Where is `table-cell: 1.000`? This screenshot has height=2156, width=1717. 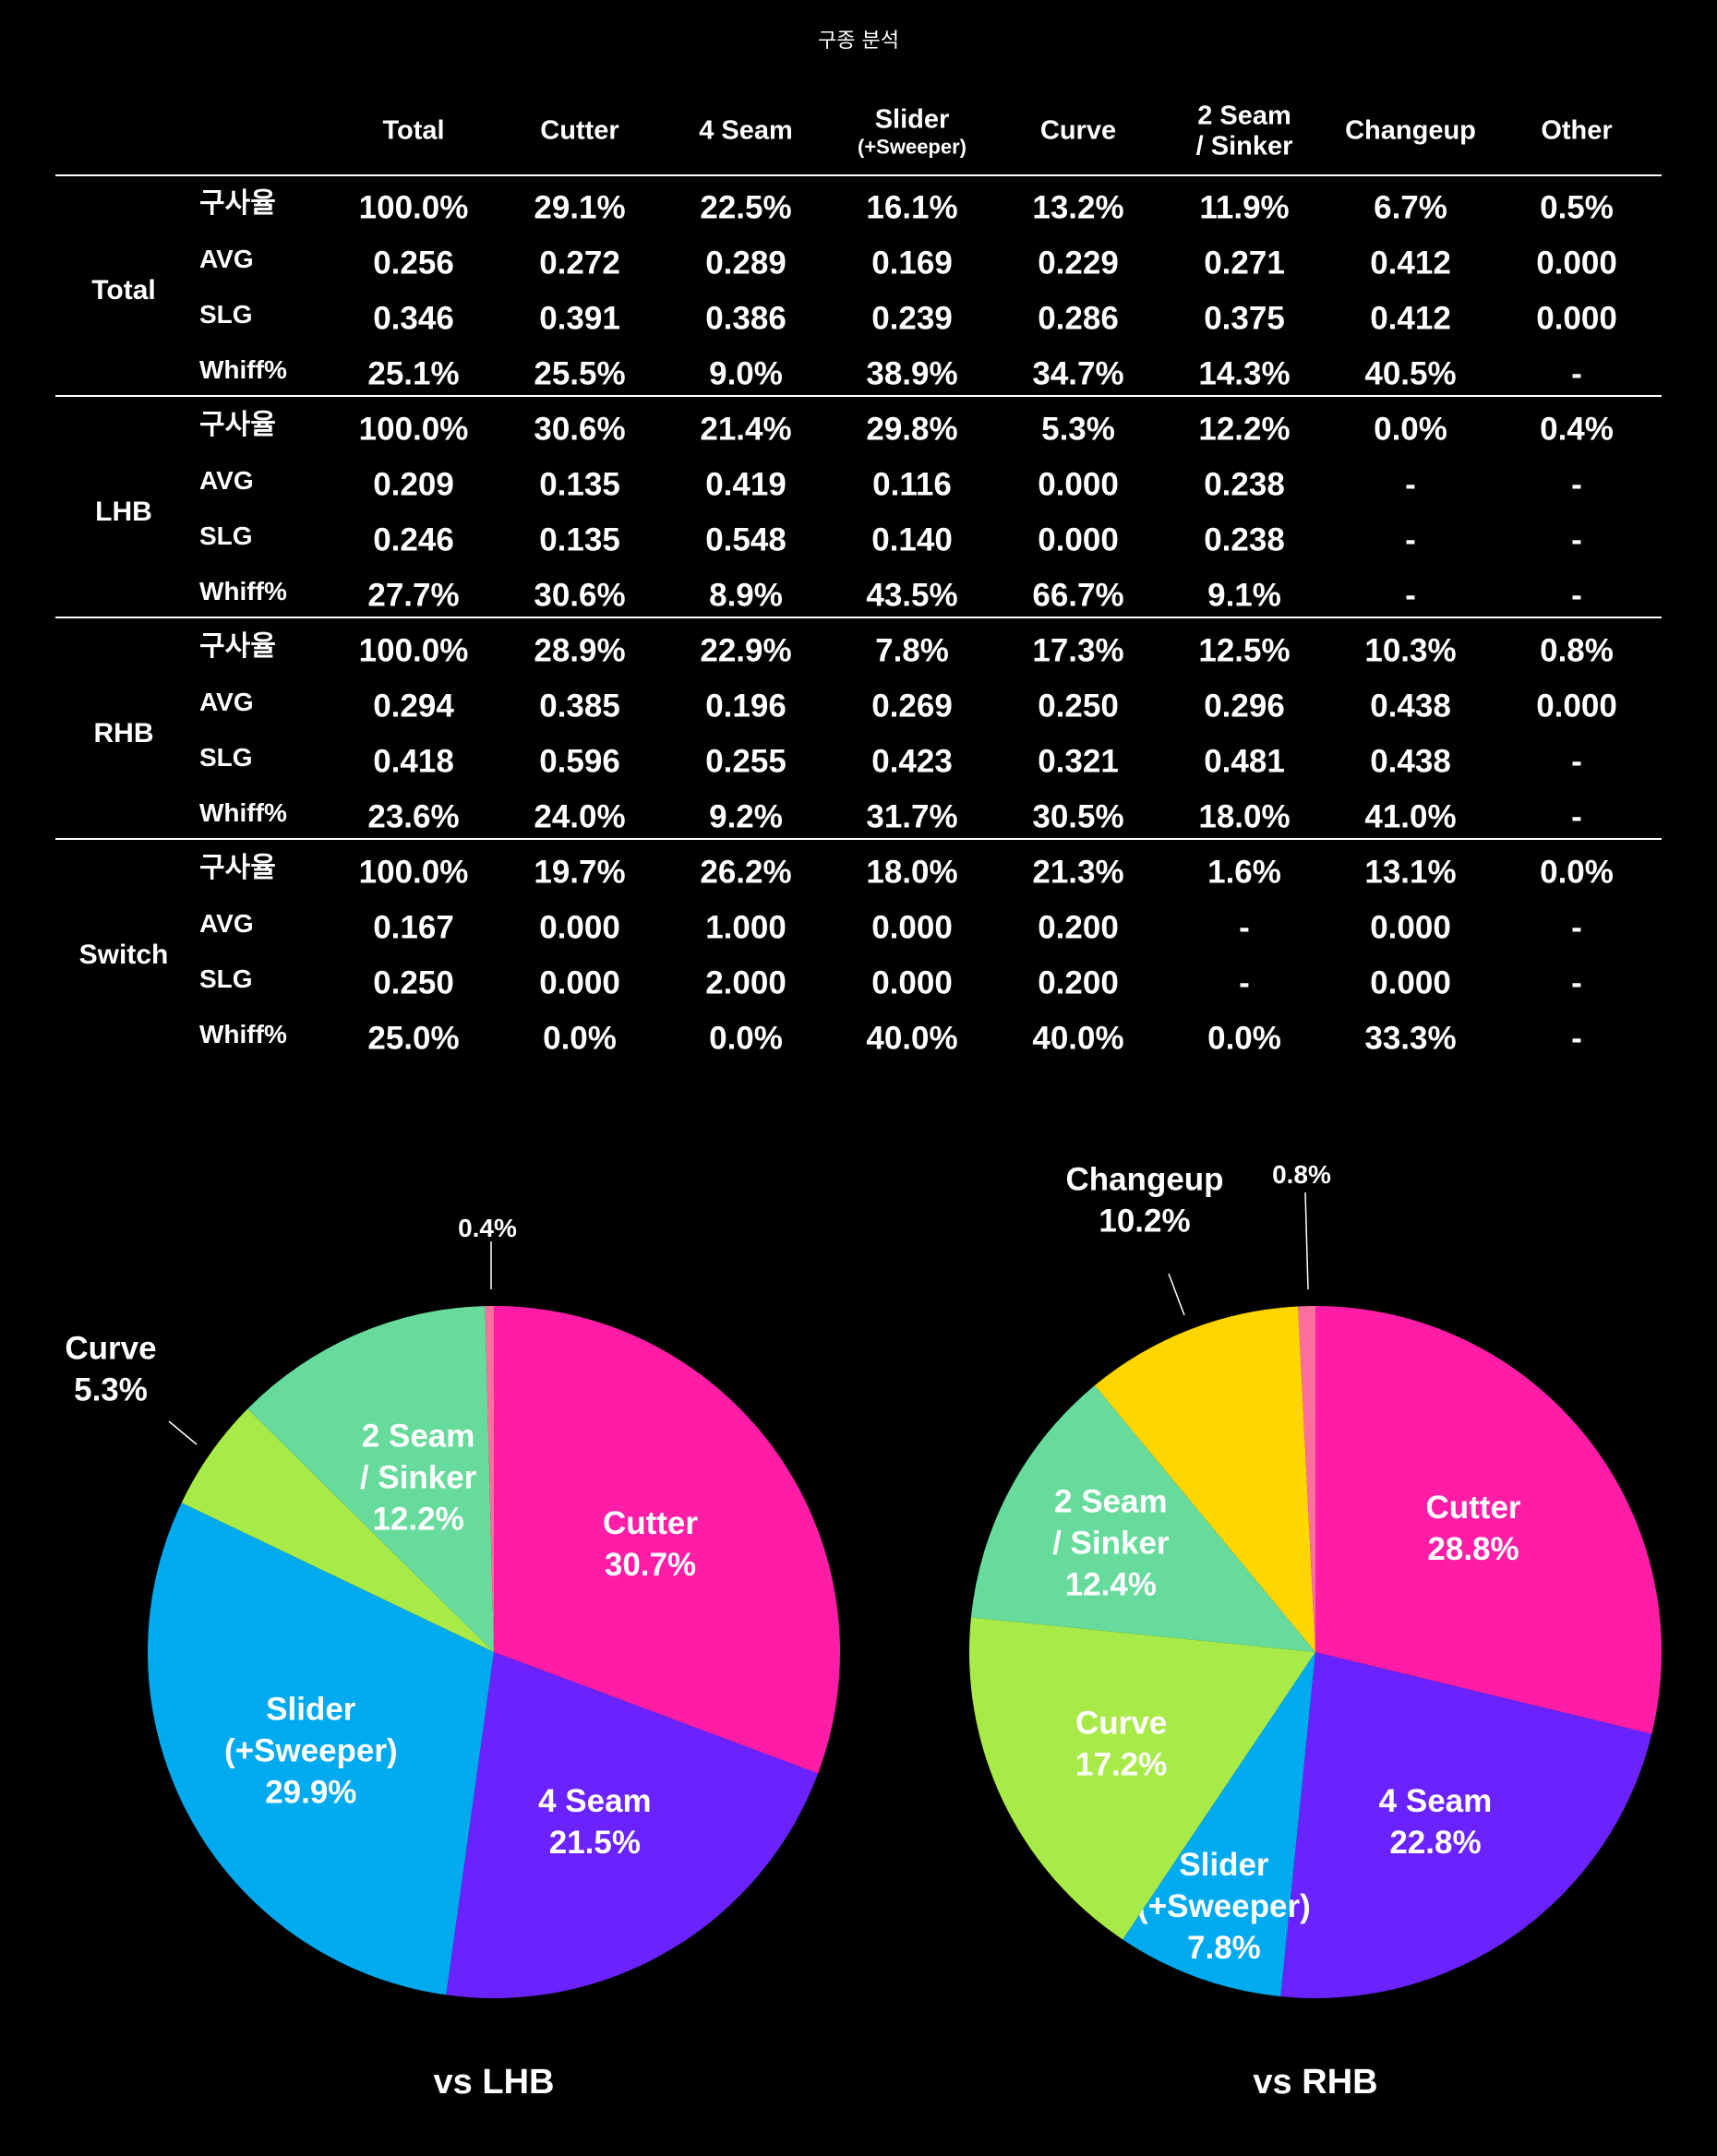
table-cell: 1.000 is located at coordinates (745, 927).